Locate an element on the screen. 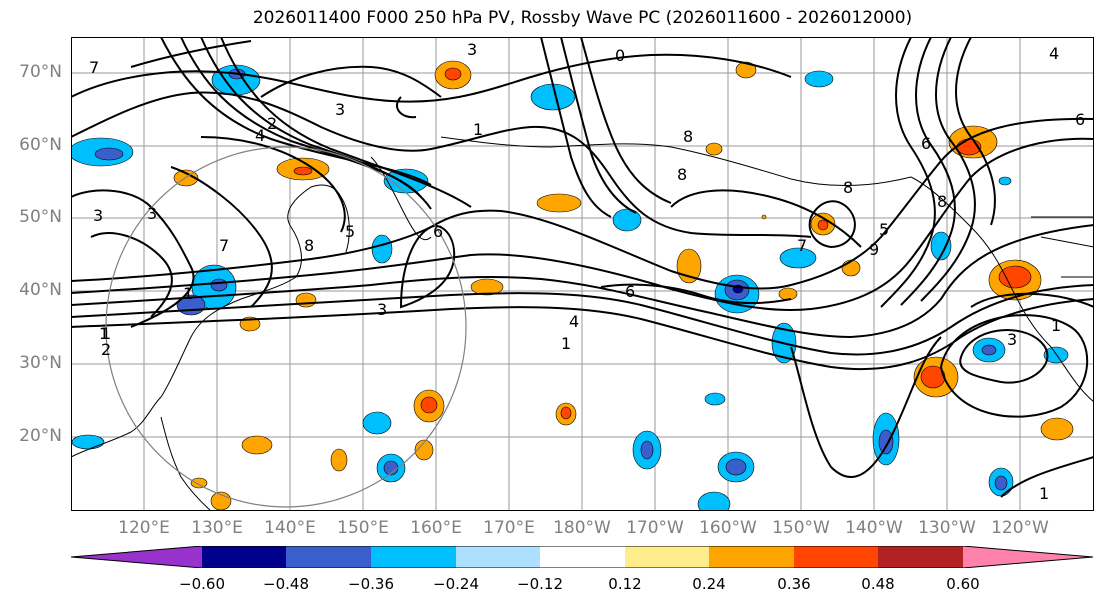 The height and width of the screenshot is (604, 1105). colorbar-tick-label: −0.24 is located at coordinates (456, 584).